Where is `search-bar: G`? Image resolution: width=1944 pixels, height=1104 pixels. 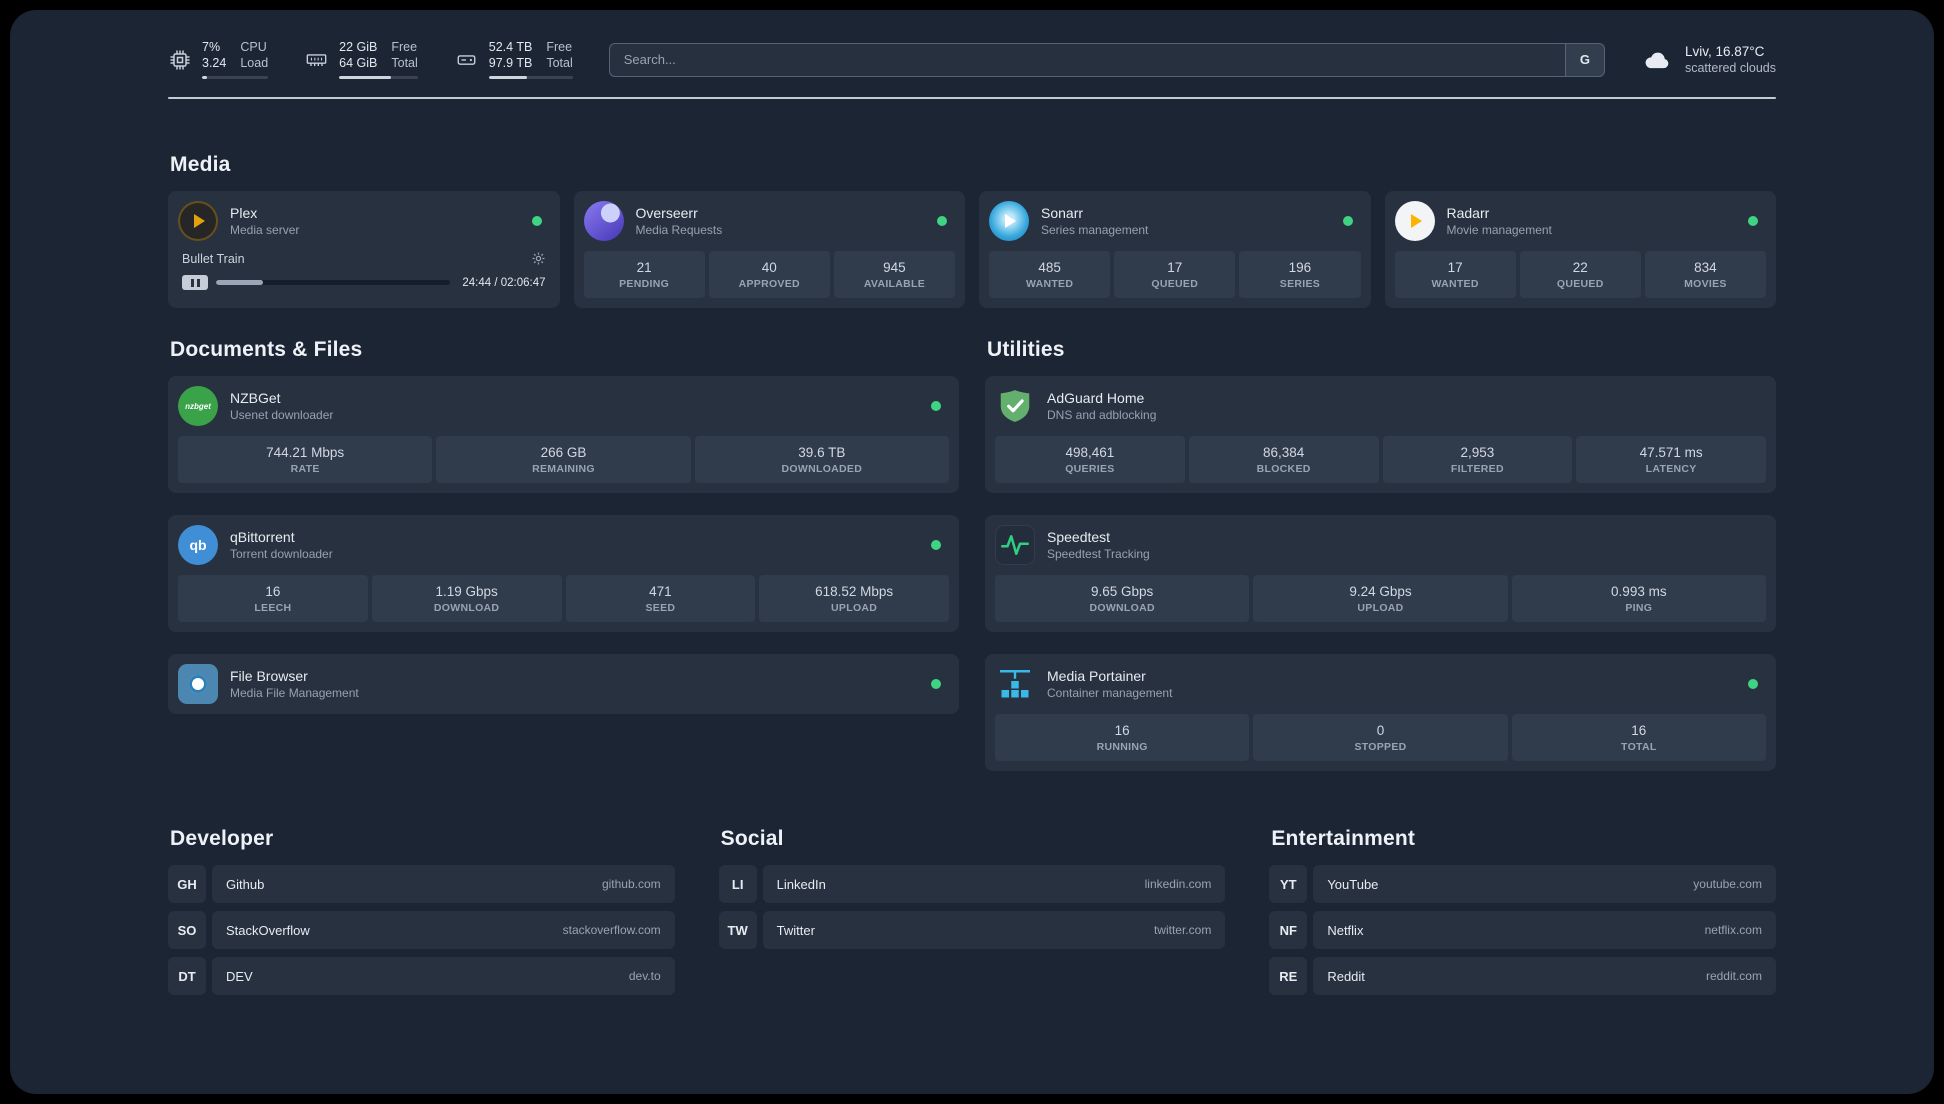
search-bar: G is located at coordinates (1106, 59).